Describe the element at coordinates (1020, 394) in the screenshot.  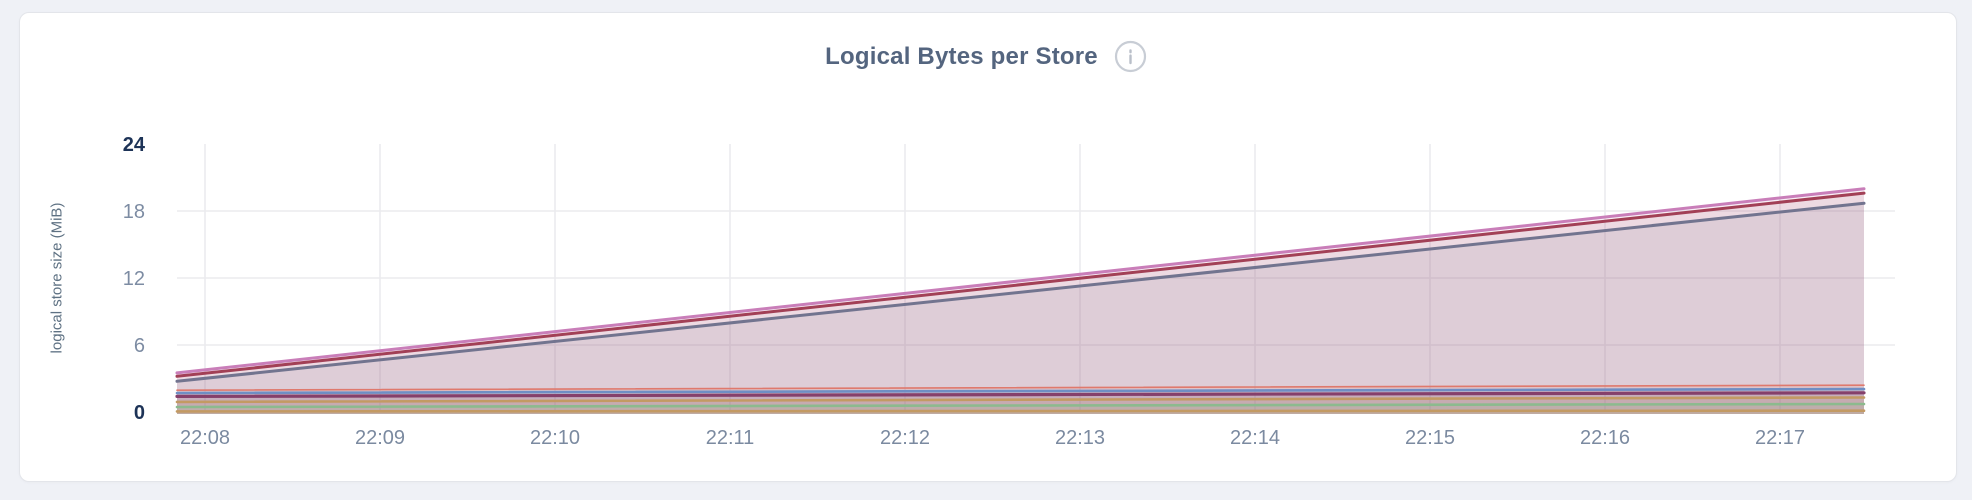
I see `series-6-line` at that location.